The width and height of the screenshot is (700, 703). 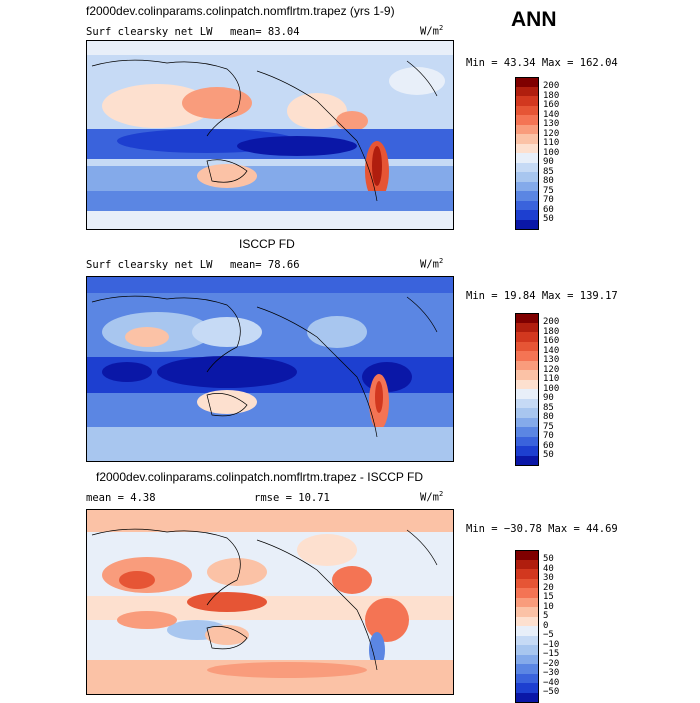 I want to click on panel2-variable-label: Surf clearsky net LW, so click(x=149, y=265).